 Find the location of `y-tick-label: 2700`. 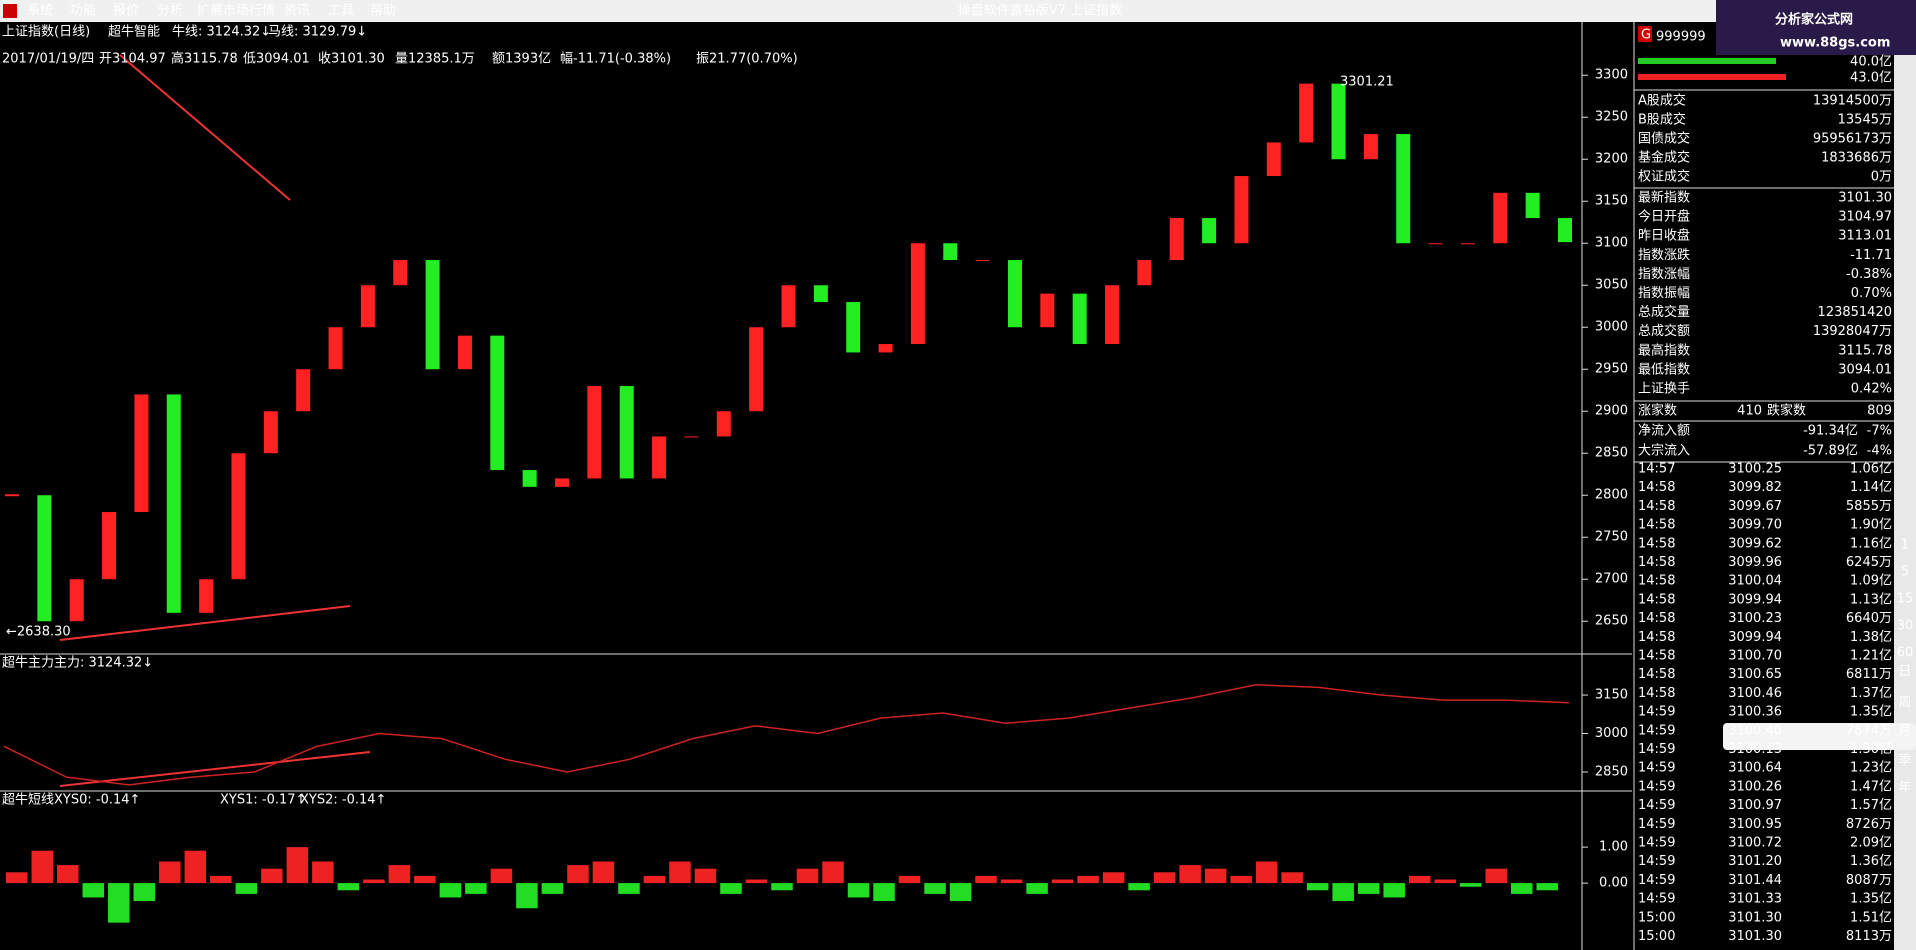

y-tick-label: 2700 is located at coordinates (1611, 579).